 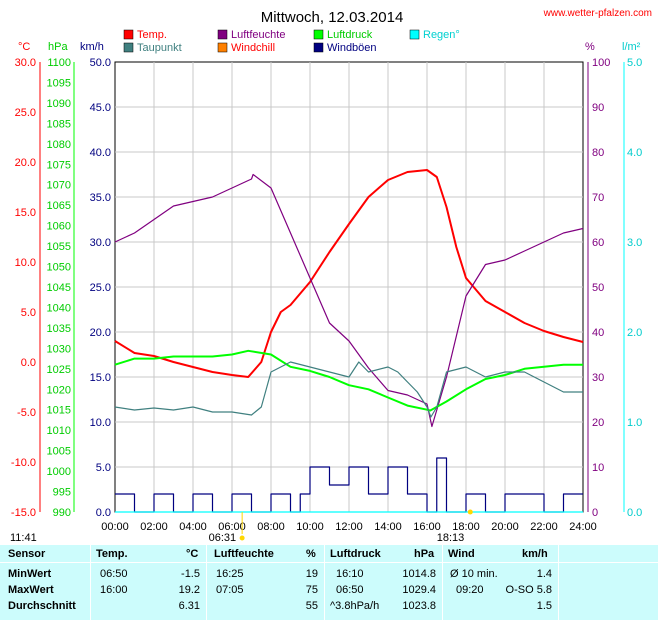 What do you see at coordinates (25, 213) in the screenshot?
I see `temp-tick-label: 15.0` at bounding box center [25, 213].